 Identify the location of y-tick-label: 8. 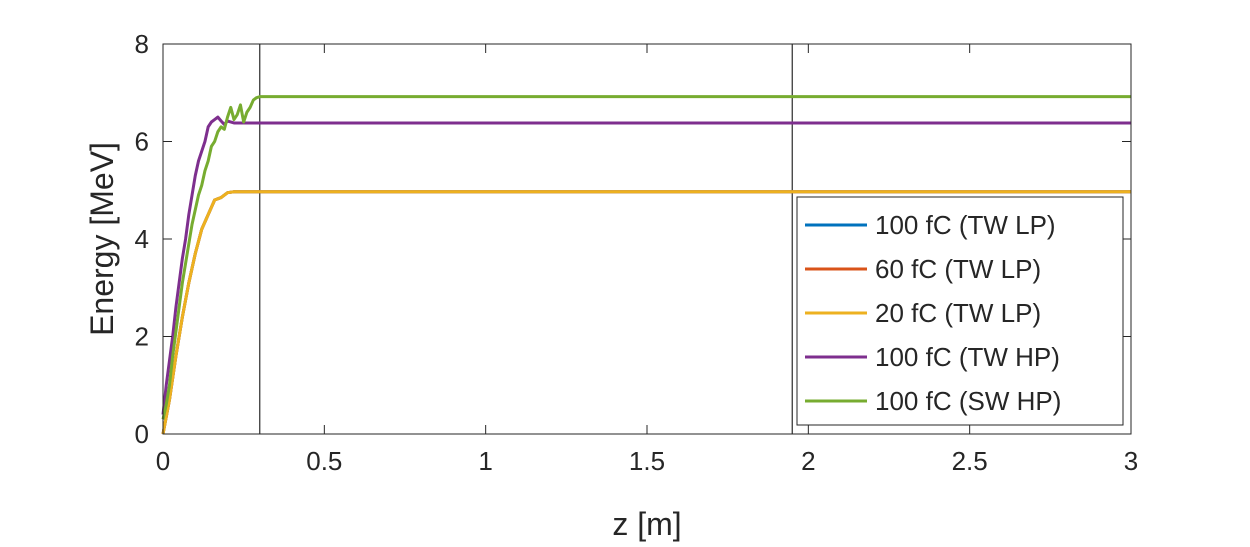
(142, 44).